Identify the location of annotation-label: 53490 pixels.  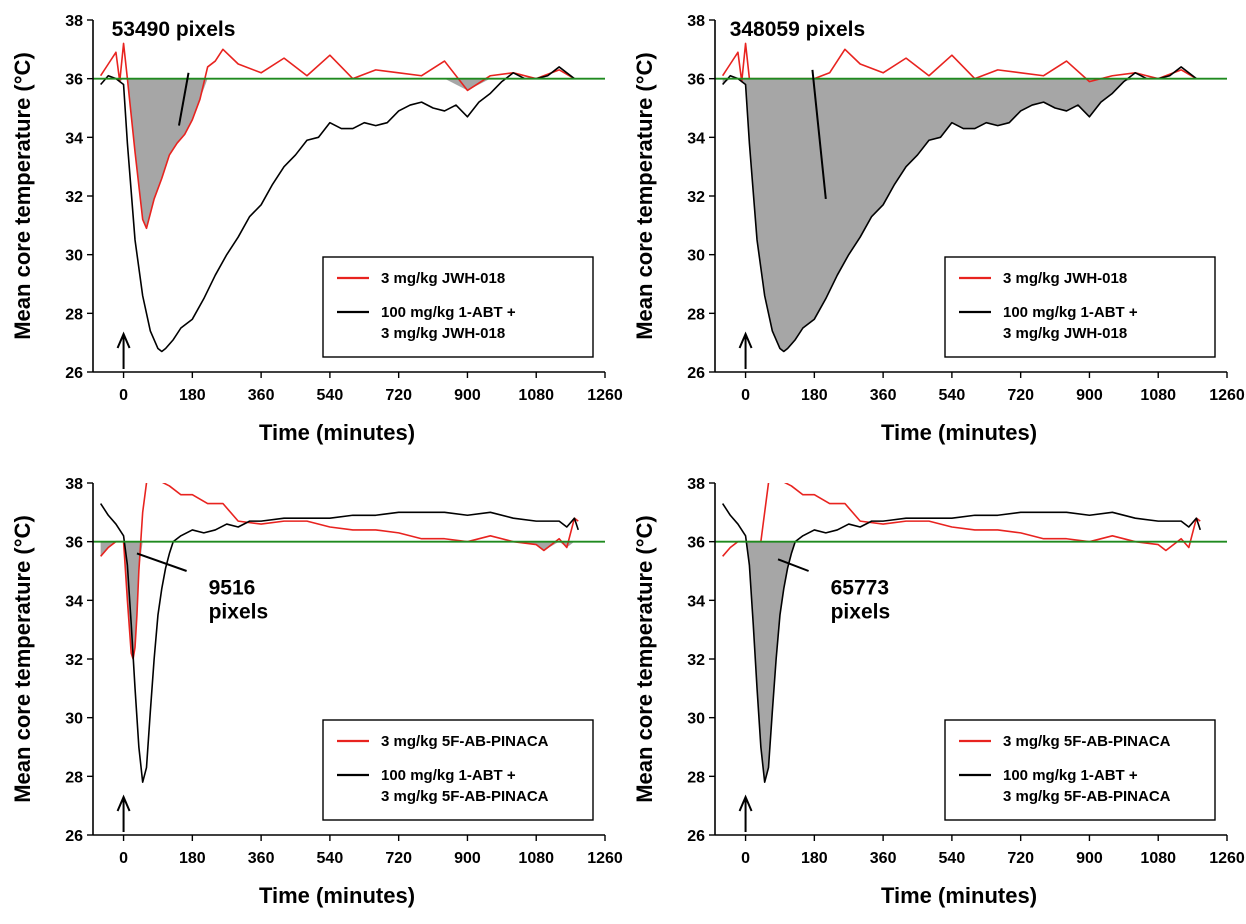
(174, 29).